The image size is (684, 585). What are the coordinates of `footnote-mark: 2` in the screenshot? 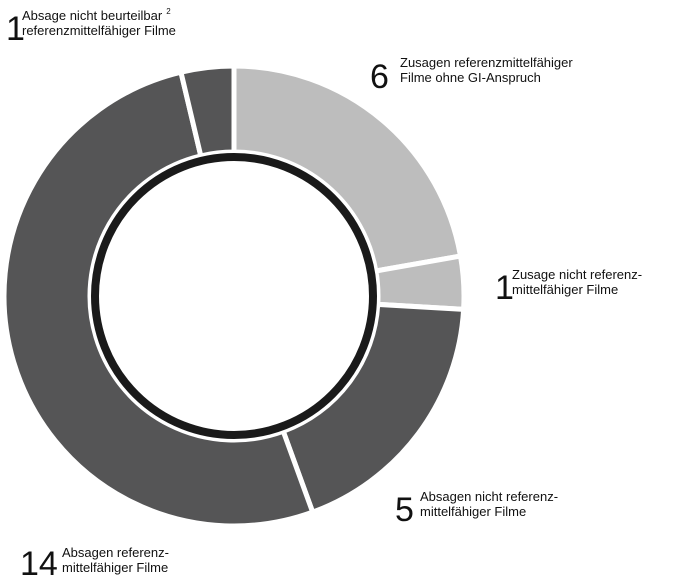 It's located at (168, 11).